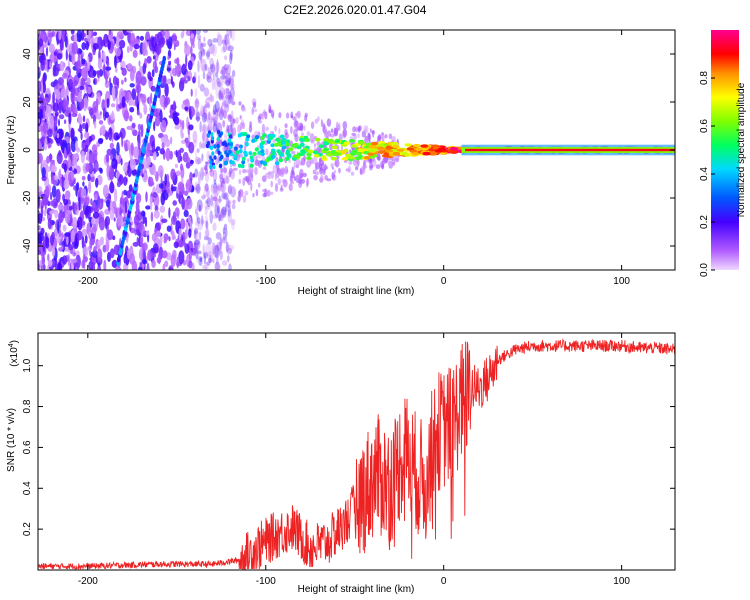 Image resolution: width=750 pixels, height=600 pixels. Describe the element at coordinates (741, 149) in the screenshot. I see `colorbar-label: Normalized spectral amplitude` at that location.